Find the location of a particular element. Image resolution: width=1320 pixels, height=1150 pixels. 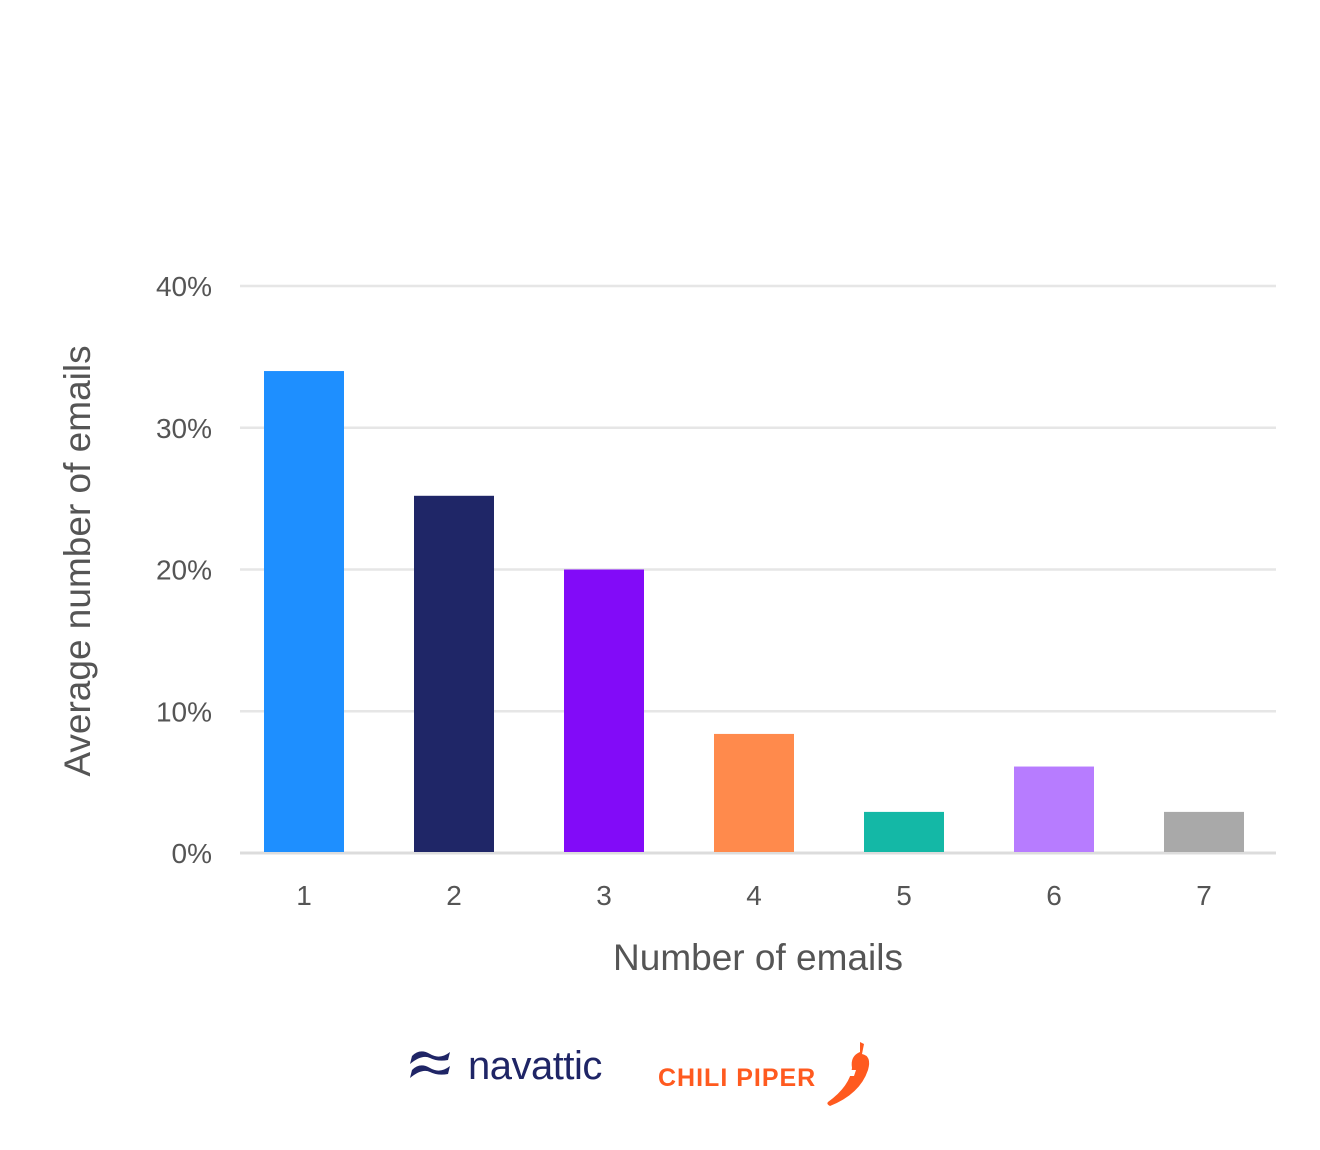

x-tick-label: 3 is located at coordinates (604, 895).